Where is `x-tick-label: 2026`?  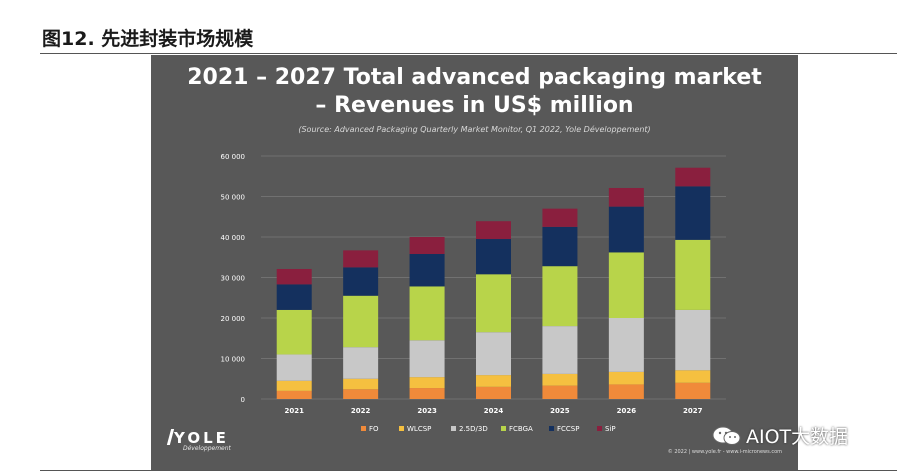
x-tick-label: 2026 is located at coordinates (627, 411).